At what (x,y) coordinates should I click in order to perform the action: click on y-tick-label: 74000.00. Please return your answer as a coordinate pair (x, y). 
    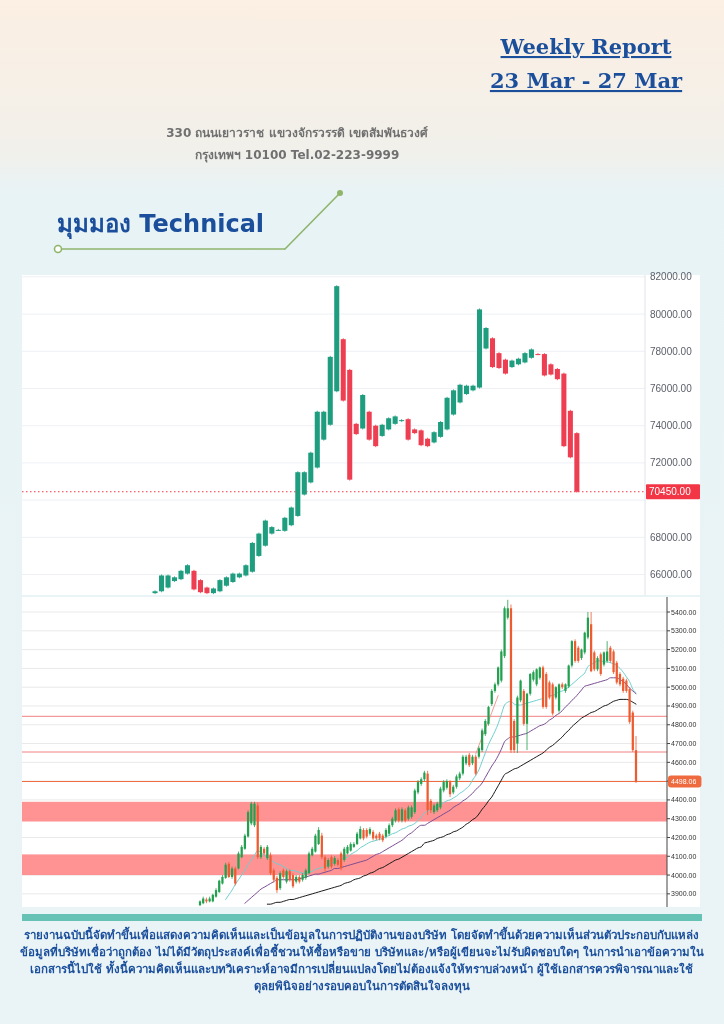
    Looking at the image, I should click on (671, 426).